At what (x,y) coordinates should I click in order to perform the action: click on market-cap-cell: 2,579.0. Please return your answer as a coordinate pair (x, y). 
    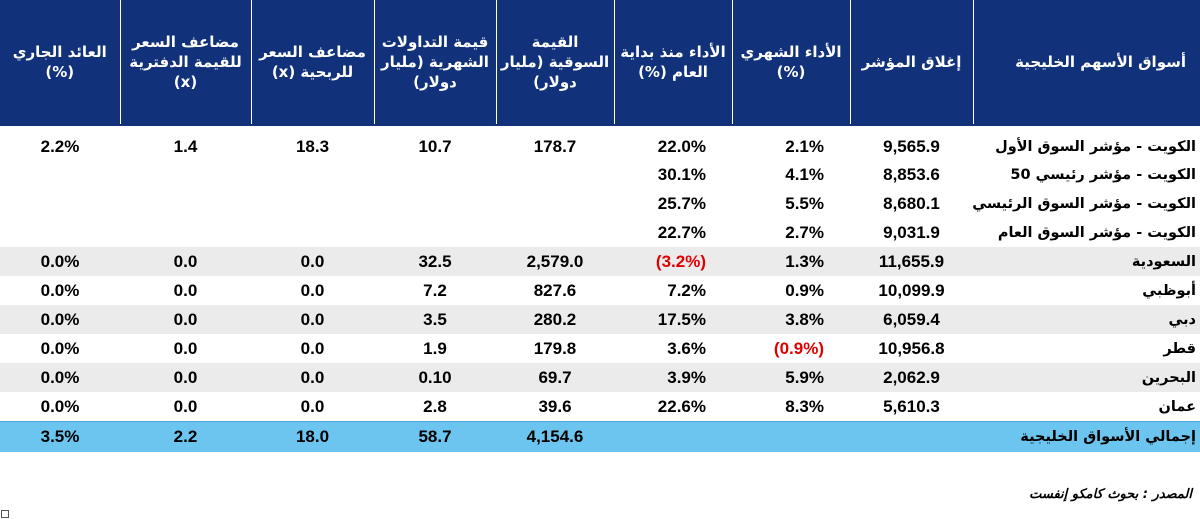
    Looking at the image, I should click on (555, 261).